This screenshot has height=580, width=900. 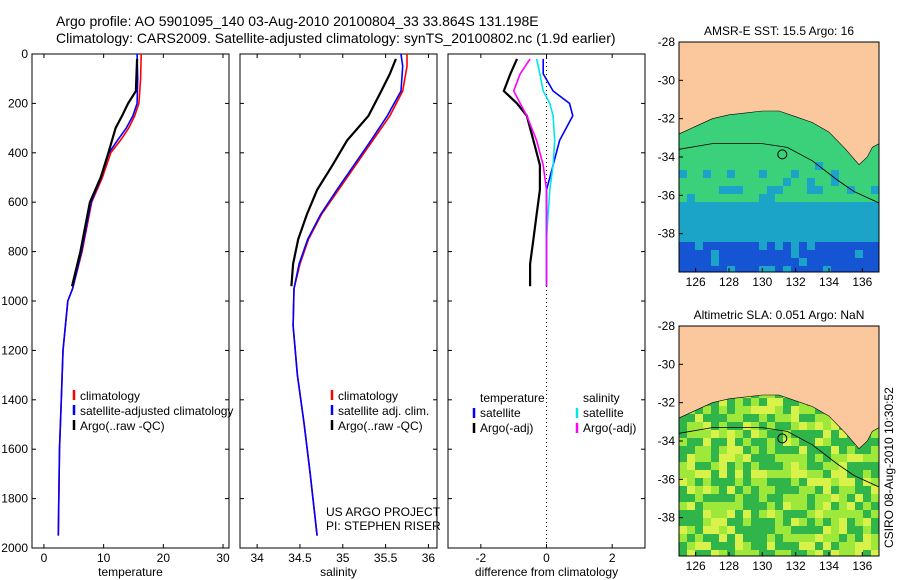 What do you see at coordinates (667, 234) in the screenshot?
I see `y-tick-label: -38` at bounding box center [667, 234].